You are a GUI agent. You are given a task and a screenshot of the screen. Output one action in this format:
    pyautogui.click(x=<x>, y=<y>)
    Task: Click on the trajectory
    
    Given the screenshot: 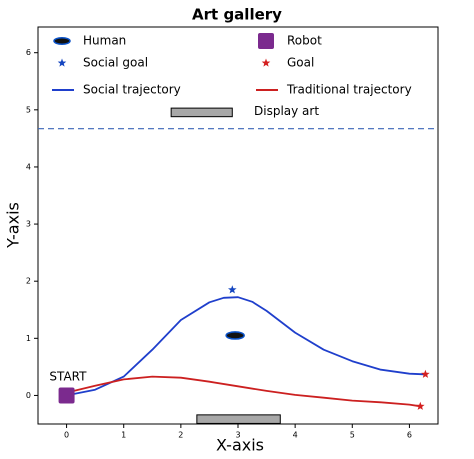 What is the action you would take?
    pyautogui.click(x=243, y=391)
    